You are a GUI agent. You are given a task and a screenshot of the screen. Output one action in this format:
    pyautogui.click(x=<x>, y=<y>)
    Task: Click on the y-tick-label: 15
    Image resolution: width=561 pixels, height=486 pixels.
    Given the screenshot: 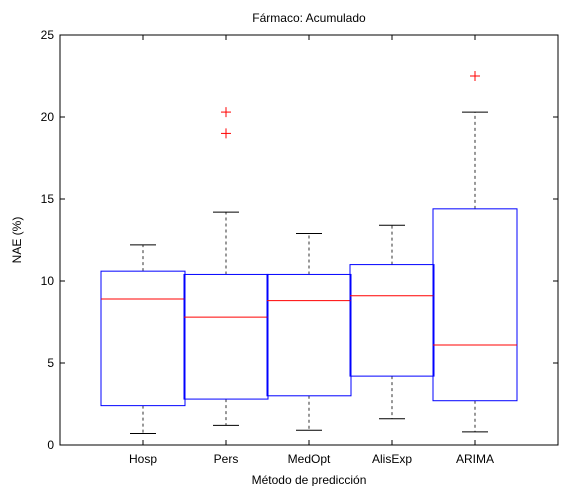 What is the action you would take?
    pyautogui.click(x=48, y=199)
    